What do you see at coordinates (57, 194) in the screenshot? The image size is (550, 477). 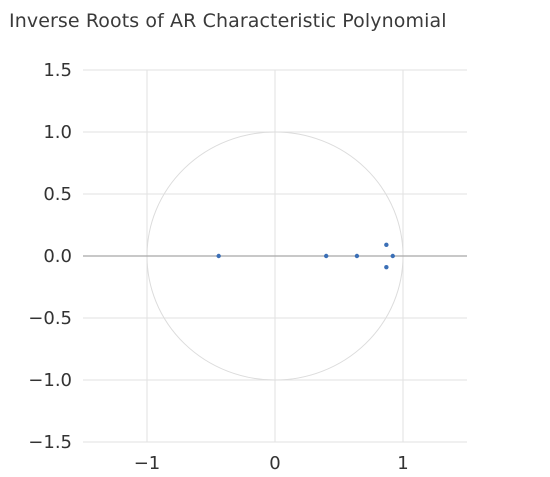 I see `y-tick-label: 0.5` at bounding box center [57, 194].